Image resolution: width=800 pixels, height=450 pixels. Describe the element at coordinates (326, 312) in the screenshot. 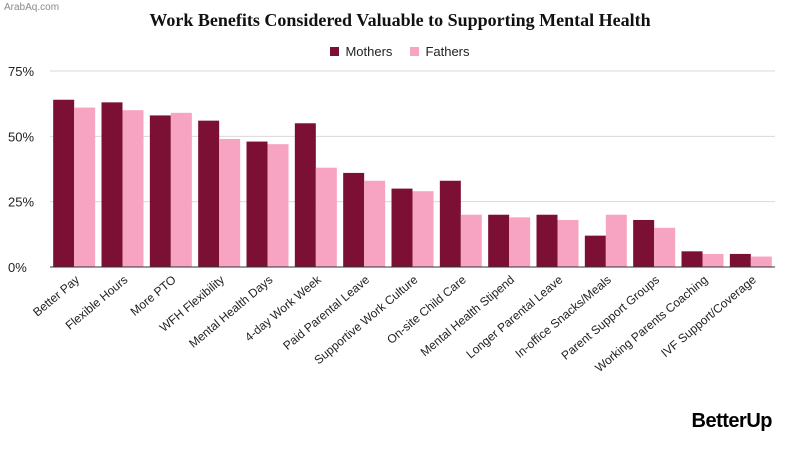

I see `x-tick-label: Paid Parental Leave` at that location.